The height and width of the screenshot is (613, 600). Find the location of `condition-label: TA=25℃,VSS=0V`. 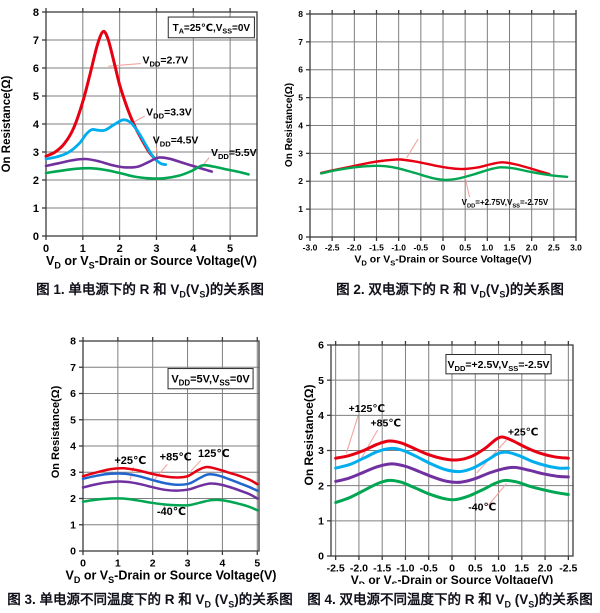

condition-label: TA=25℃,VSS=0V is located at coordinates (212, 29).